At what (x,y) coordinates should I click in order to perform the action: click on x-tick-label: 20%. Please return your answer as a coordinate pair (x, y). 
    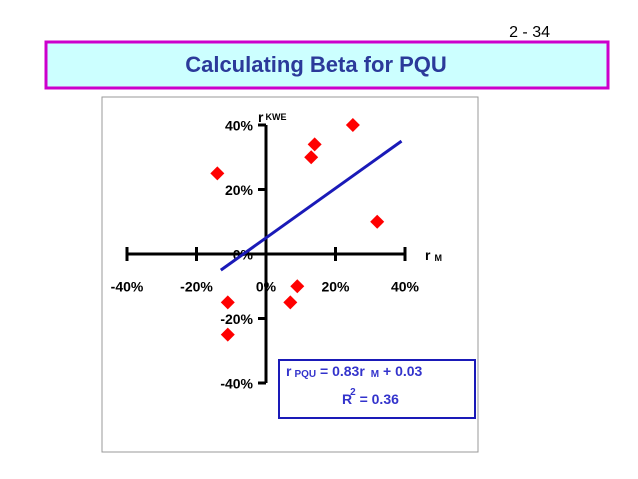
    Looking at the image, I should click on (335, 287).